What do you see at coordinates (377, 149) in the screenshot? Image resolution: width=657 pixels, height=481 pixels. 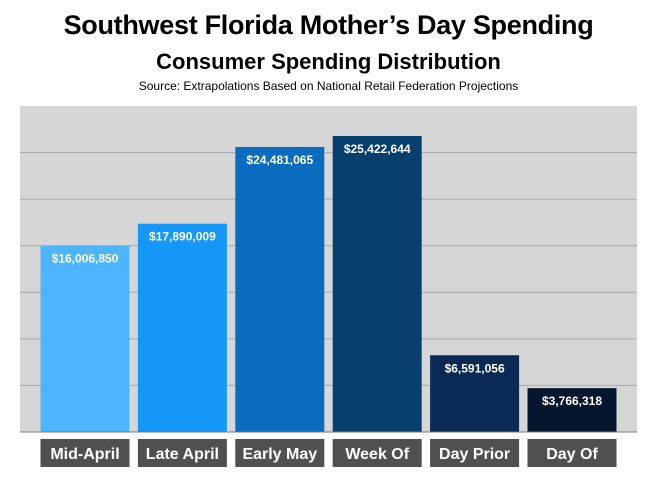 I see `data-label: $25,422,644` at bounding box center [377, 149].